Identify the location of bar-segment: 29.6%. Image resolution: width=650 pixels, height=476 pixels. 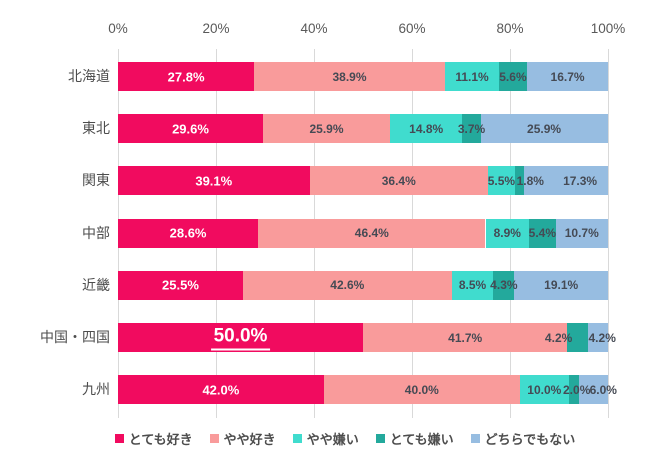
(191, 129).